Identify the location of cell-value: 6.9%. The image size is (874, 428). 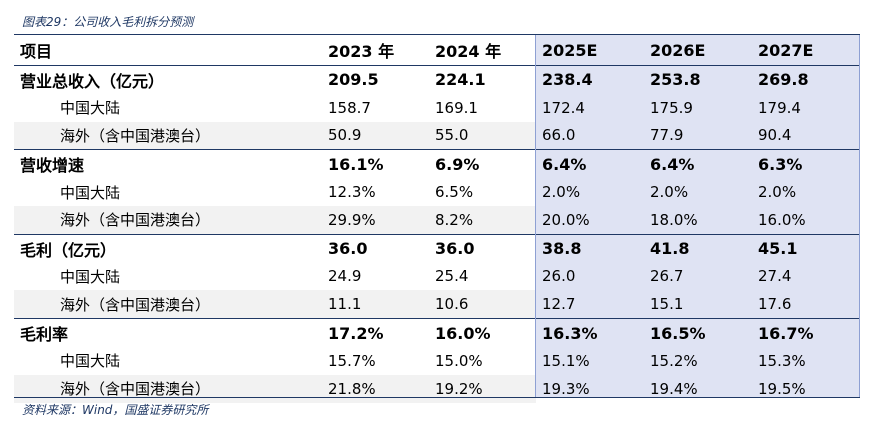
(482, 164).